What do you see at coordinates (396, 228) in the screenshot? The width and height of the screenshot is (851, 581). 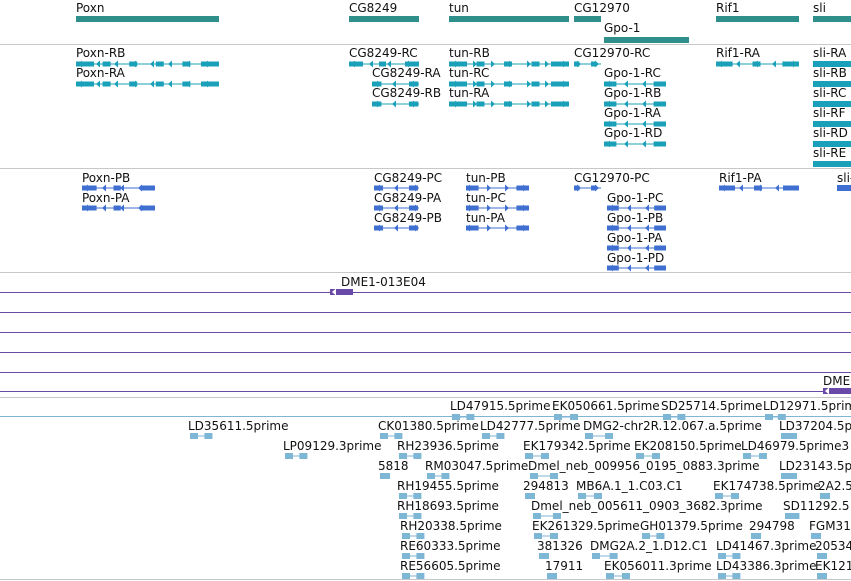 I see `protein-cg8249-pb` at bounding box center [396, 228].